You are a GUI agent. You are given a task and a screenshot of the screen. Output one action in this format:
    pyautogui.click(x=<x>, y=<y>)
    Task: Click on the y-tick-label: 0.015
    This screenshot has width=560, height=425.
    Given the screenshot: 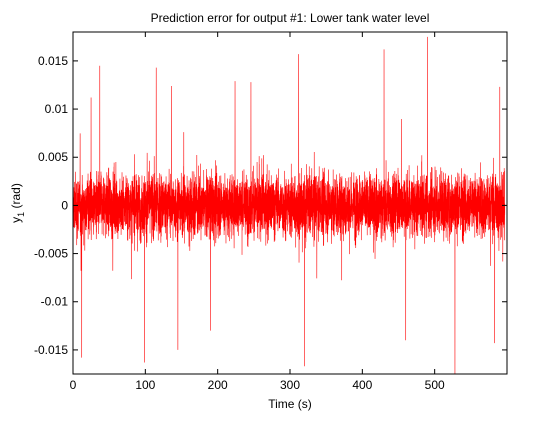 What is the action you would take?
    pyautogui.click(x=53, y=61)
    